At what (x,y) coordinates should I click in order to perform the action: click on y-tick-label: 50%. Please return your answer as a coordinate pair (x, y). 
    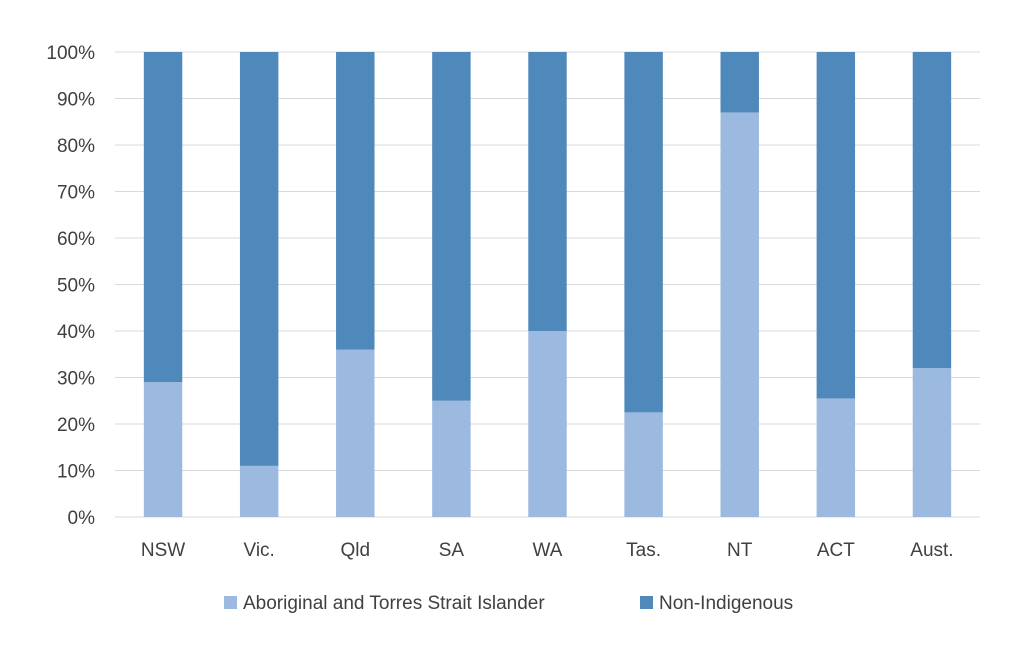
    Looking at the image, I should click on (76, 286).